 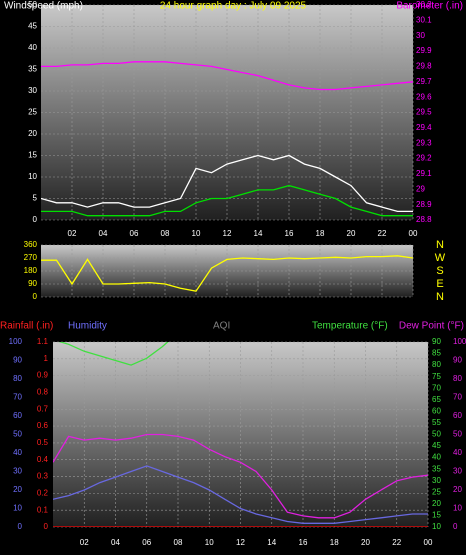 I want to click on y-tick-label: 29.1, so click(x=424, y=173).